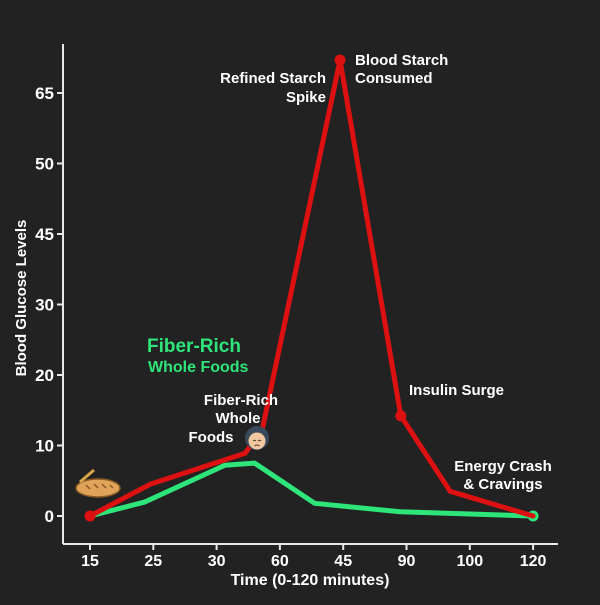 Image resolution: width=600 pixels, height=605 pixels. I want to click on sad-face-icon, so click(257, 438).